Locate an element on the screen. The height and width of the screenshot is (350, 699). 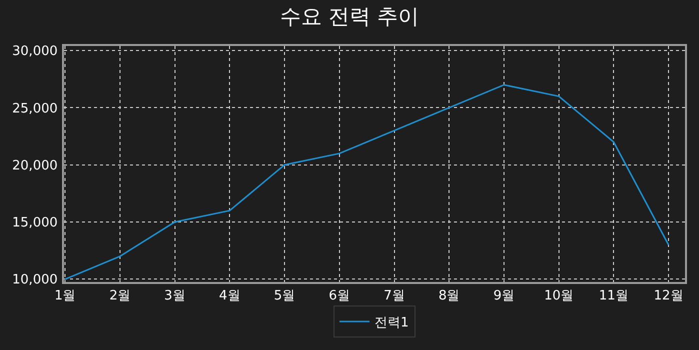
legend-label: 전력1 is located at coordinates (391, 323).